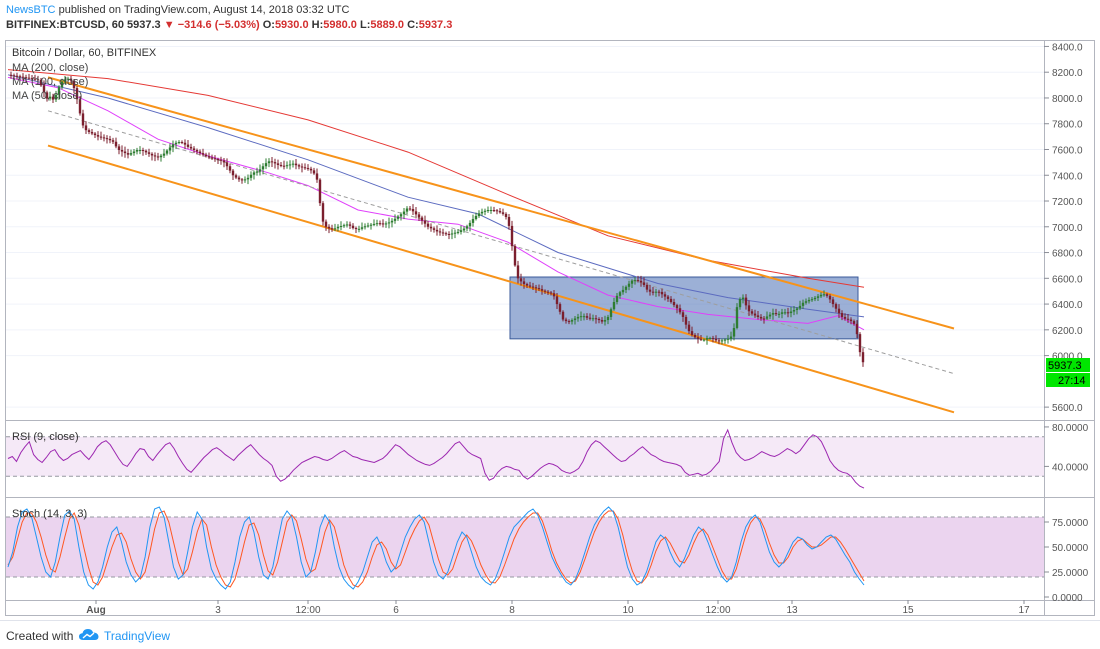 This screenshot has height=649, width=1100. Describe the element at coordinates (1070, 523) in the screenshot. I see `stoch-tick-label: 75.0000` at that location.